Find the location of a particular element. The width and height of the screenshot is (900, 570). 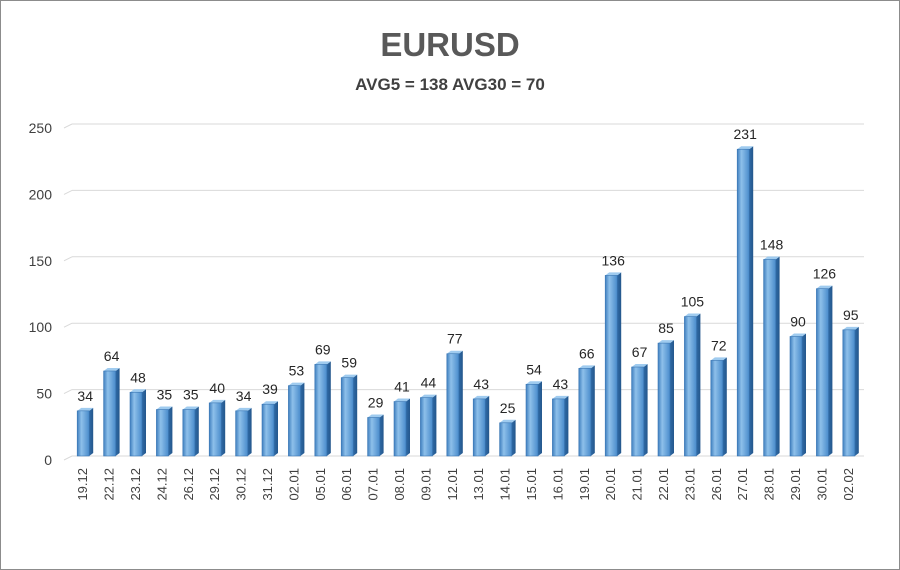

data-label-31.12: 39 is located at coordinates (270, 389).